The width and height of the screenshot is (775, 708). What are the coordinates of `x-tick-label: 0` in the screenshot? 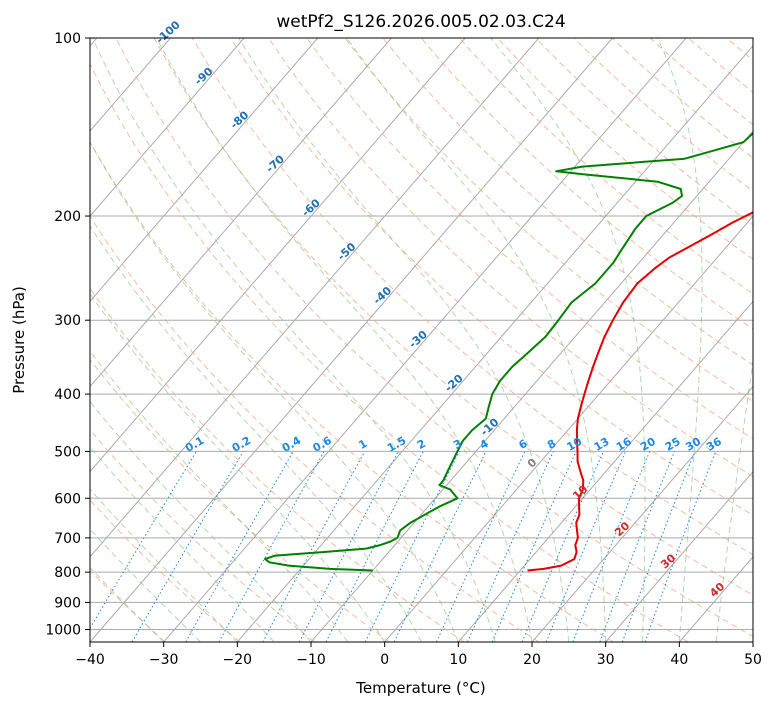 It's located at (384, 660).